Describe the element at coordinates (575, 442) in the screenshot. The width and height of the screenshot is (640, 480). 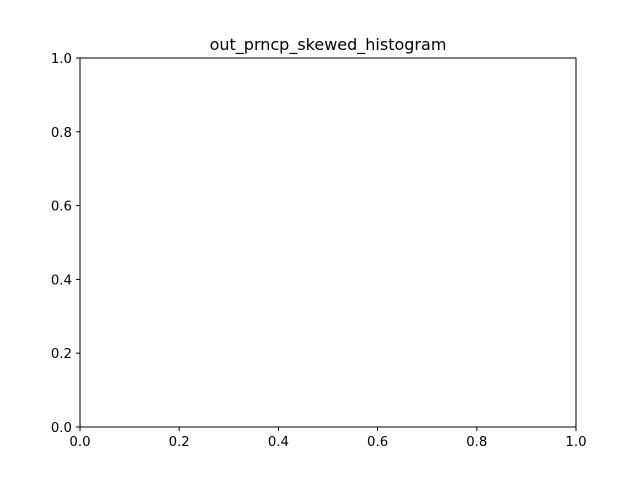
I see `x-tick-label: 1.0` at that location.